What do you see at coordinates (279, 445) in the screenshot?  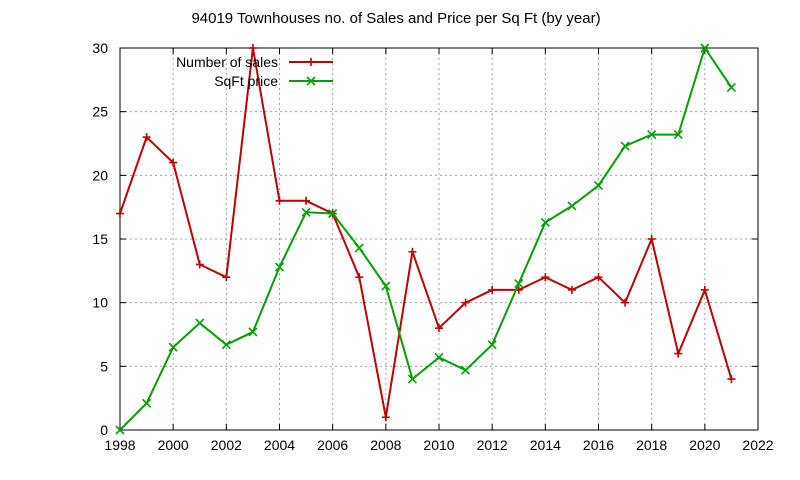 I see `x-tick-label: 2004` at bounding box center [279, 445].